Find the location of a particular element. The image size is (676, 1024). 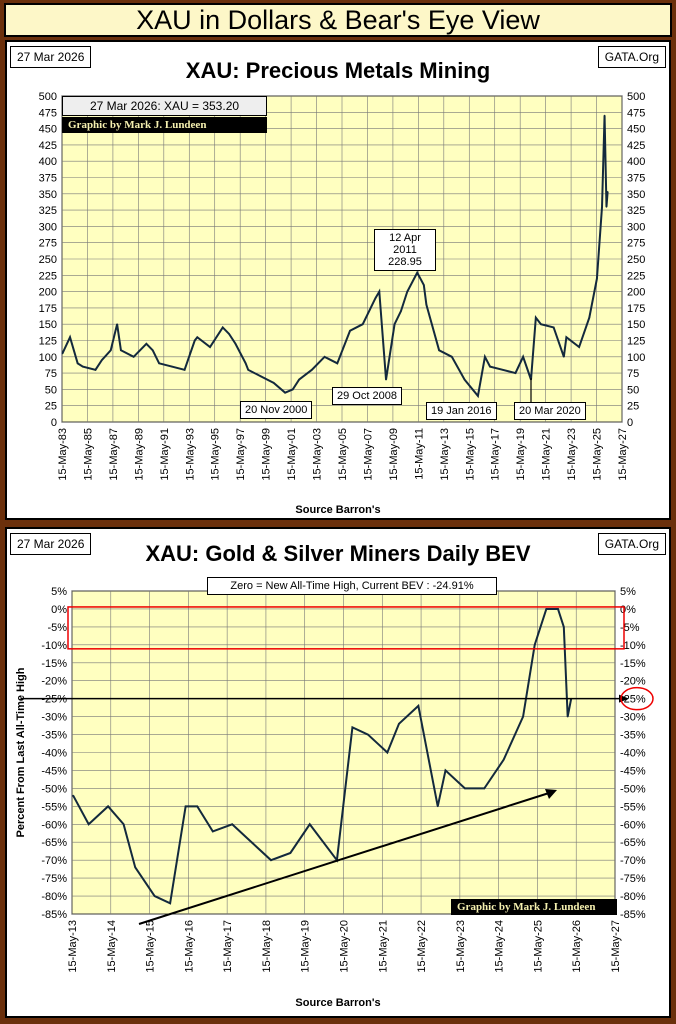

y-tick-label-left: 5% is located at coordinates (59, 592).